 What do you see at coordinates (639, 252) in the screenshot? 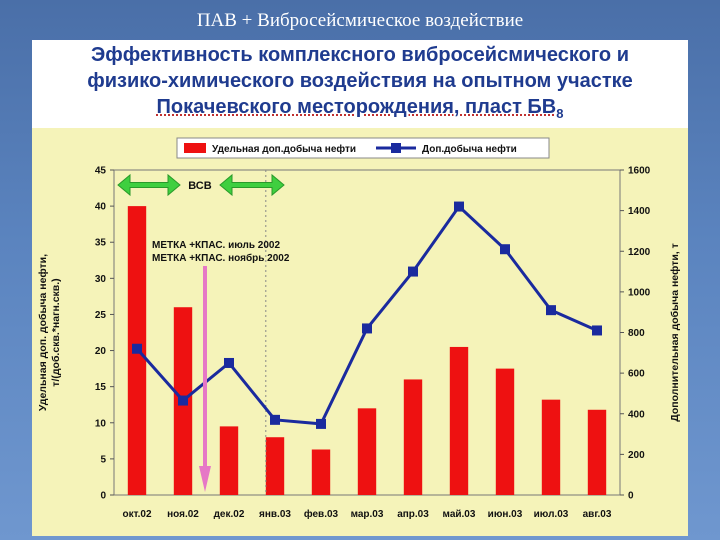
I see `y-right-tick-label: 1200` at bounding box center [639, 252].